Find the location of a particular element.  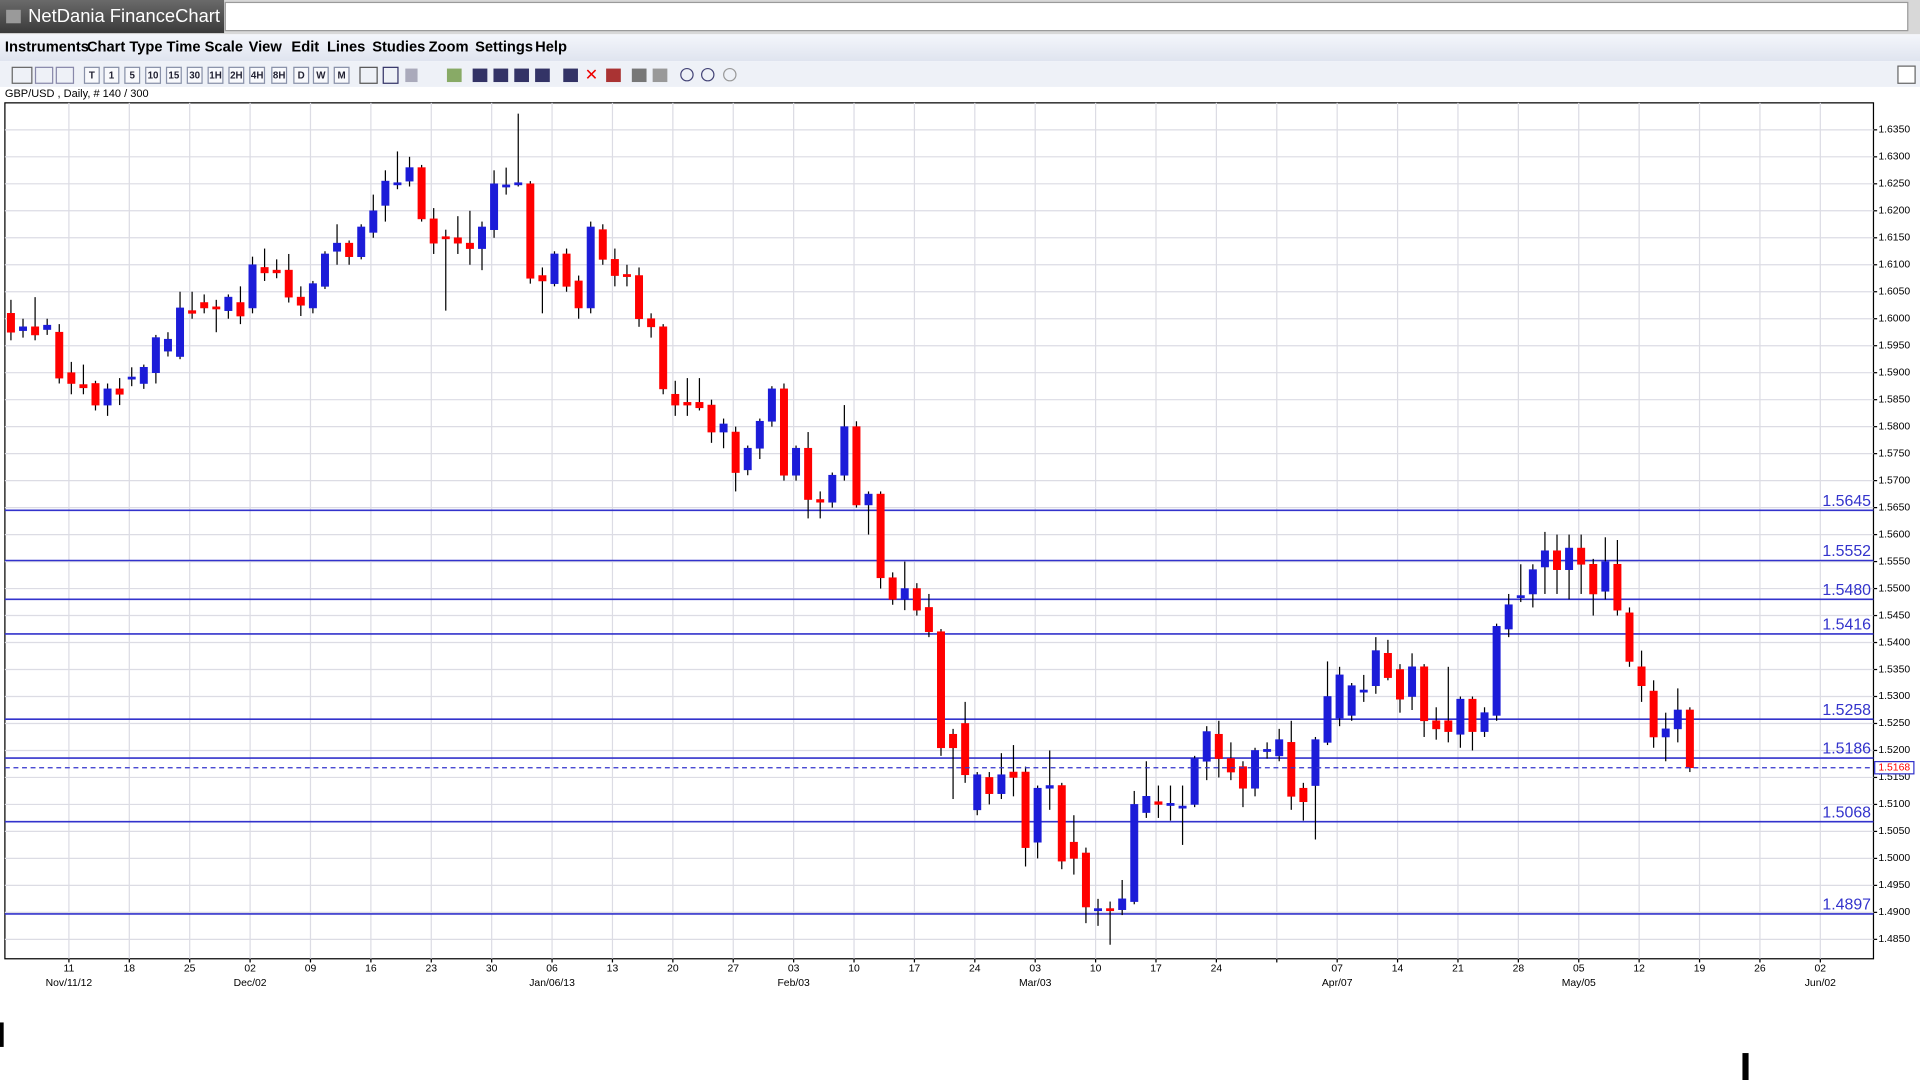

menu-item: Time Scale is located at coordinates (205, 48).